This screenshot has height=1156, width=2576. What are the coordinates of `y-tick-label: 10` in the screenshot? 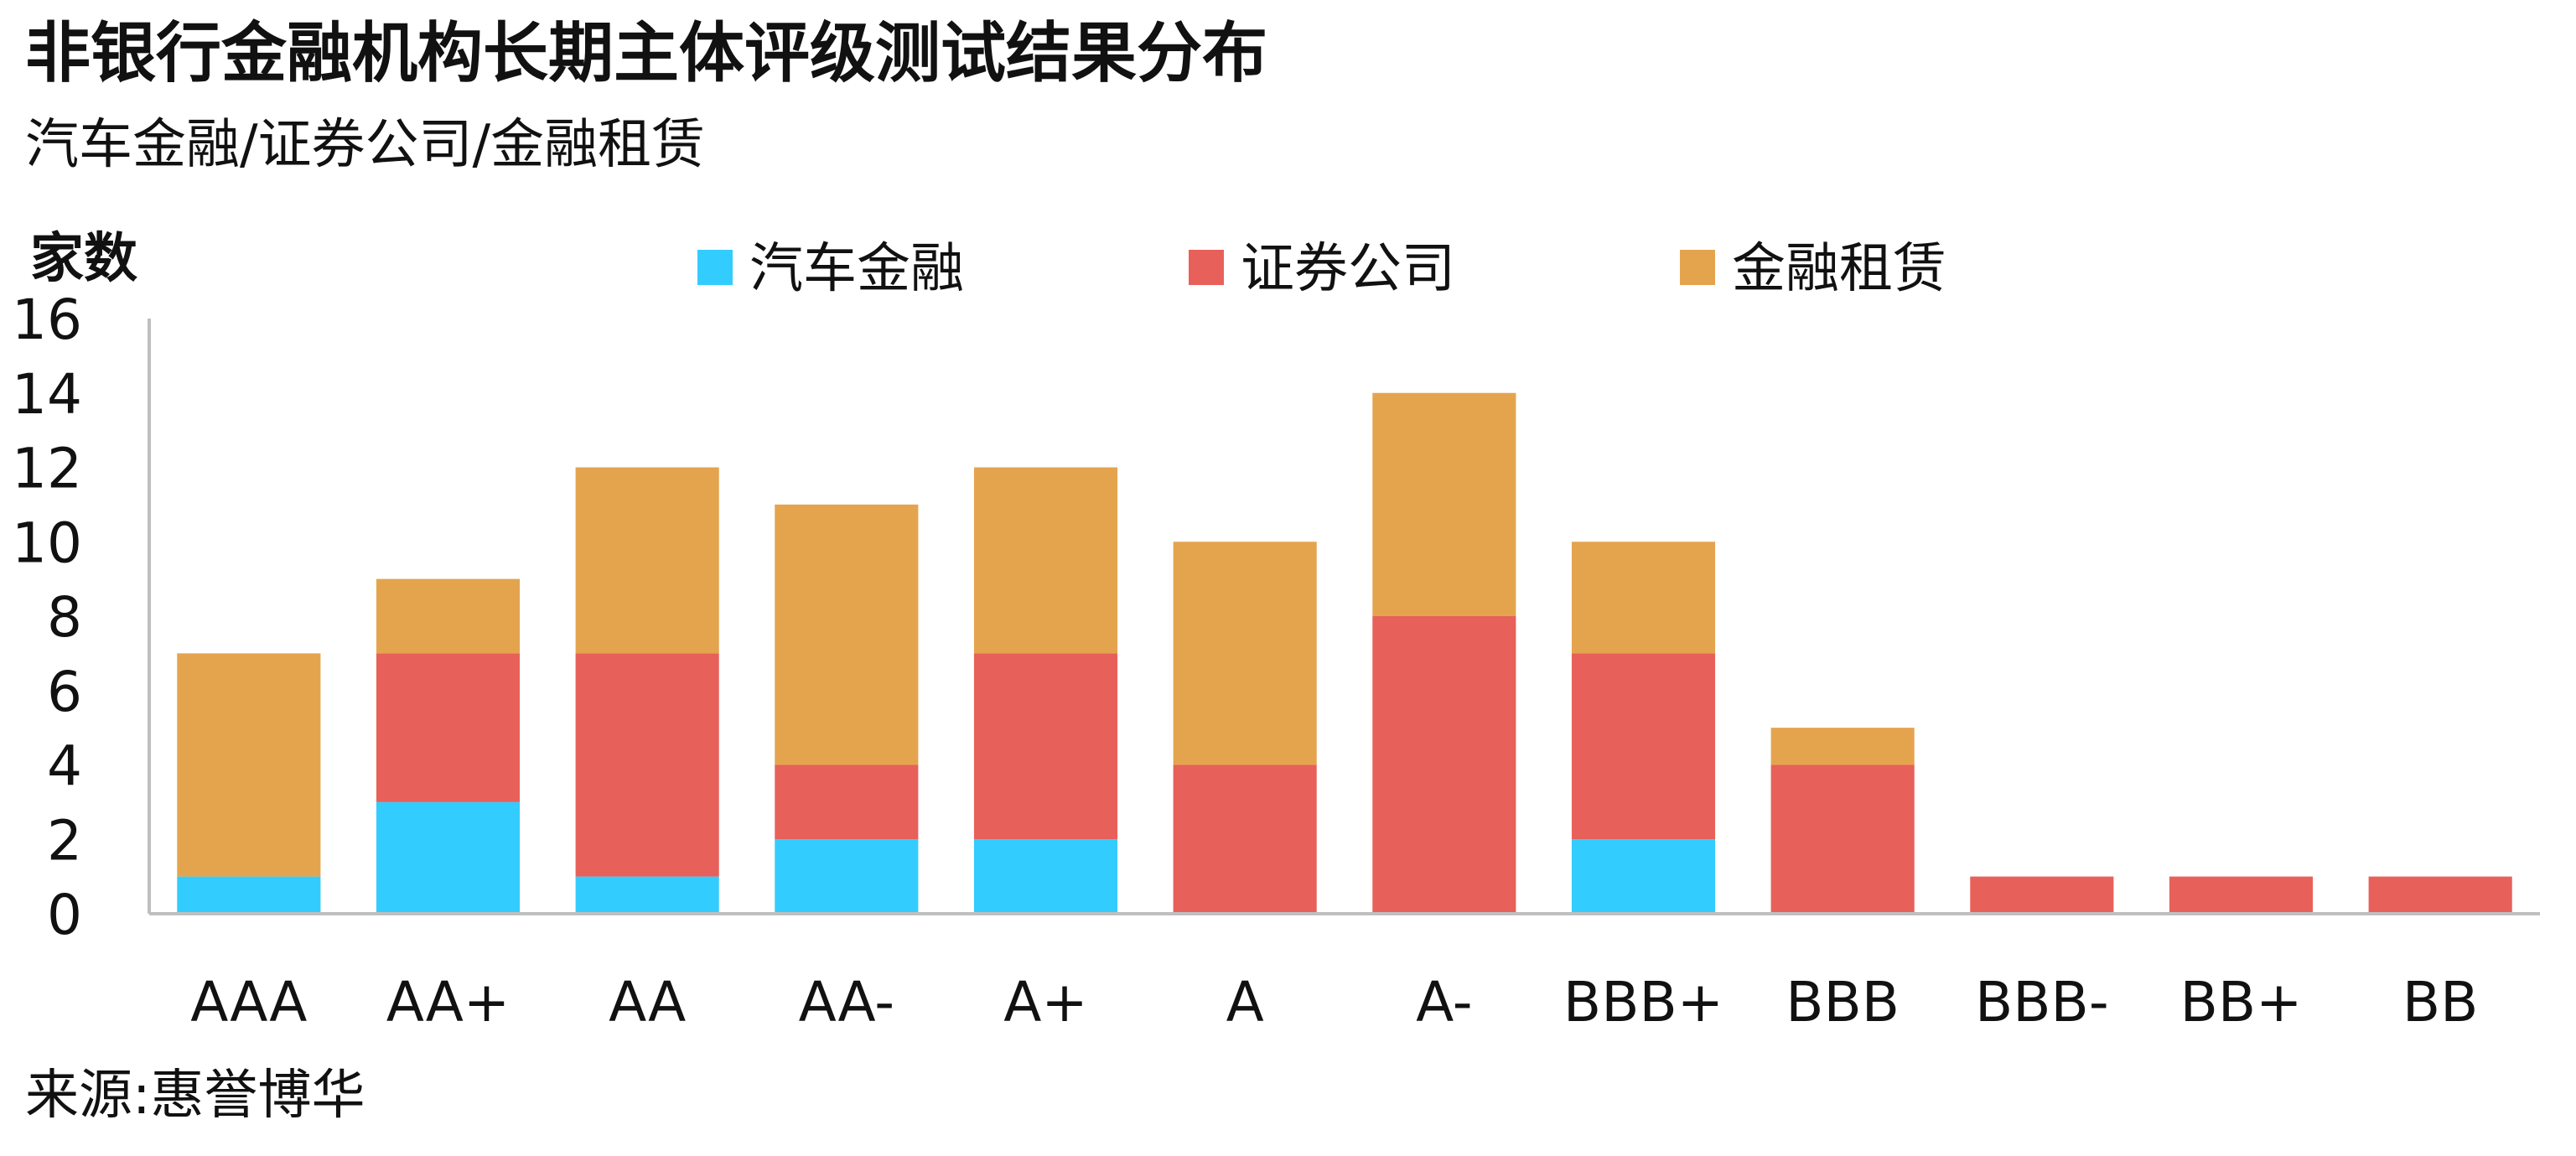 It's located at (47, 543).